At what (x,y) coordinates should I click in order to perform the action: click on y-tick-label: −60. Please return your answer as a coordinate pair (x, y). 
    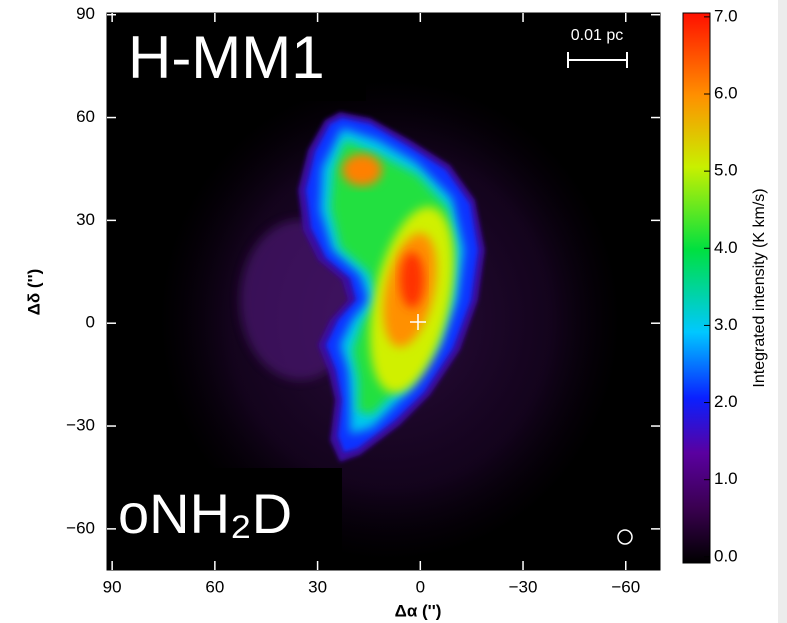
    Looking at the image, I should click on (80, 527).